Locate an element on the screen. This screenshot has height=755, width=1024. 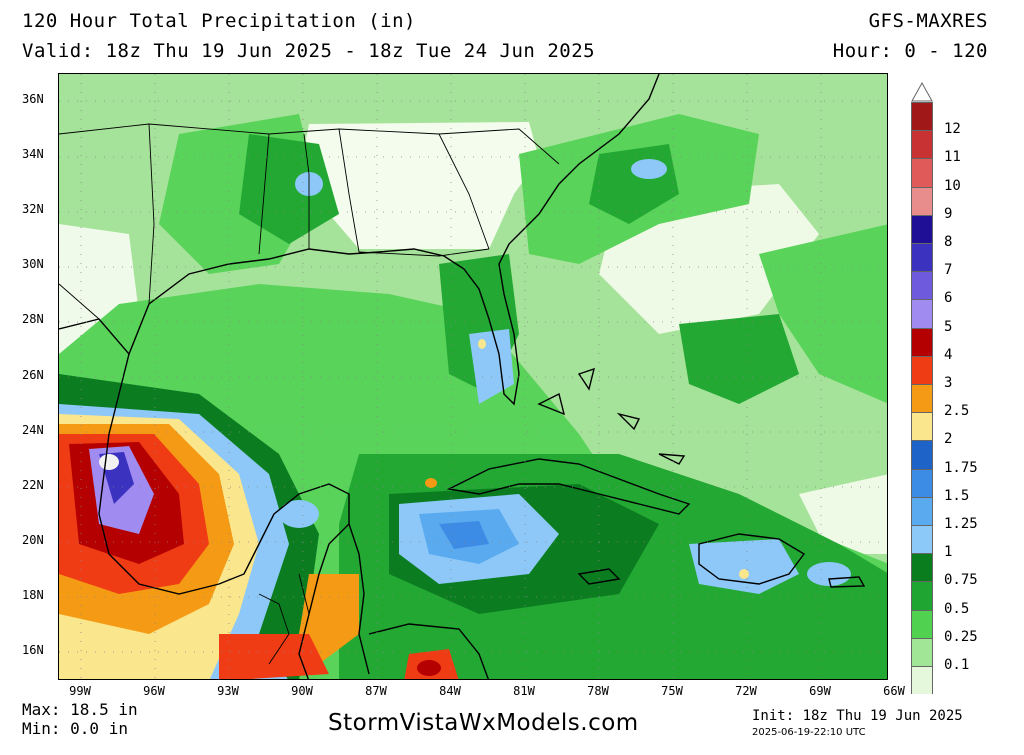
legend-label: 2.5 is located at coordinates (957, 411).